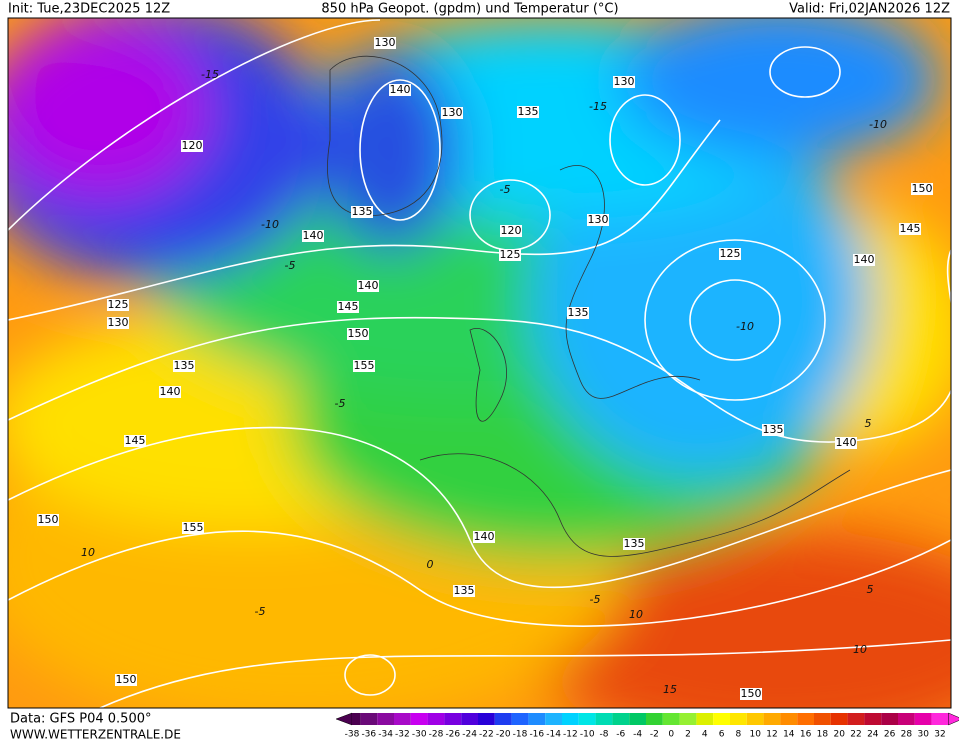 The height and width of the screenshot is (745, 959). I want to click on colorbar-label: 24, so click(873, 735).